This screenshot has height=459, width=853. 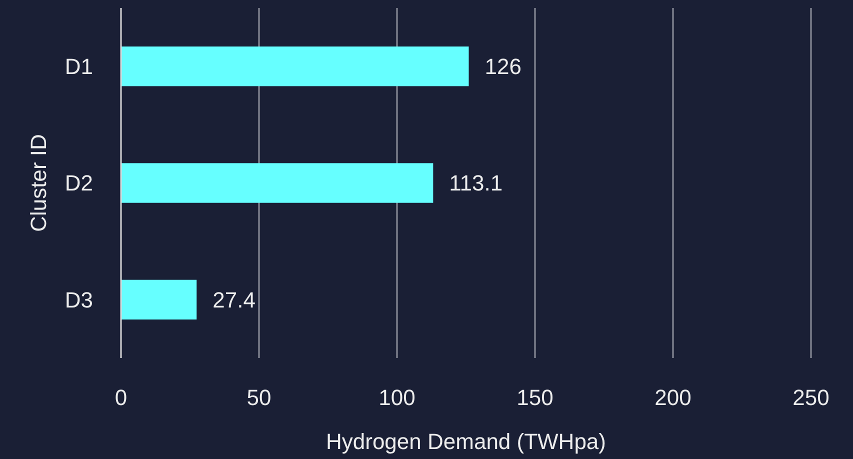 I want to click on data-label: 126, so click(x=503, y=67).